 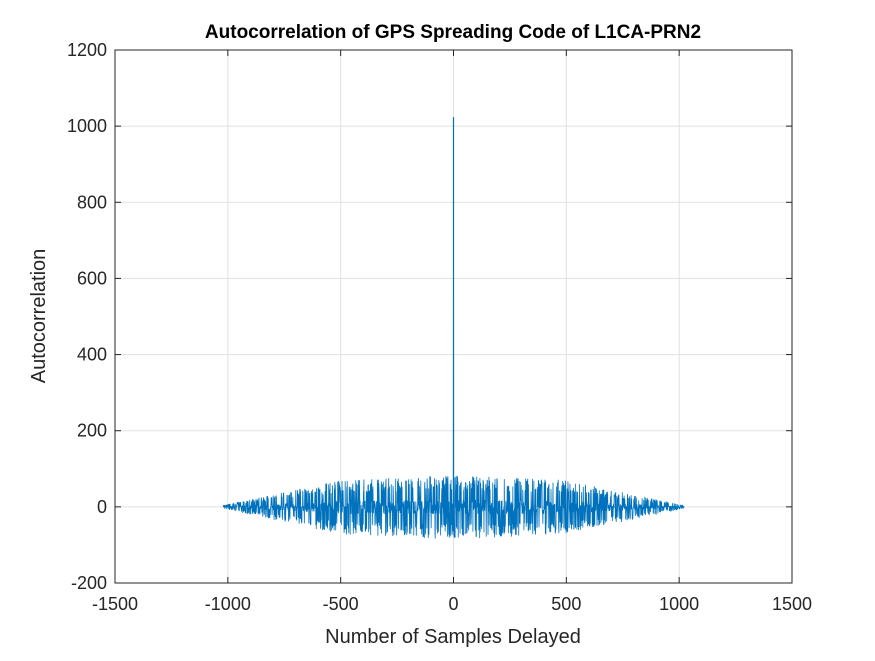 What do you see at coordinates (87, 126) in the screenshot?
I see `y-tick-label: 1000` at bounding box center [87, 126].